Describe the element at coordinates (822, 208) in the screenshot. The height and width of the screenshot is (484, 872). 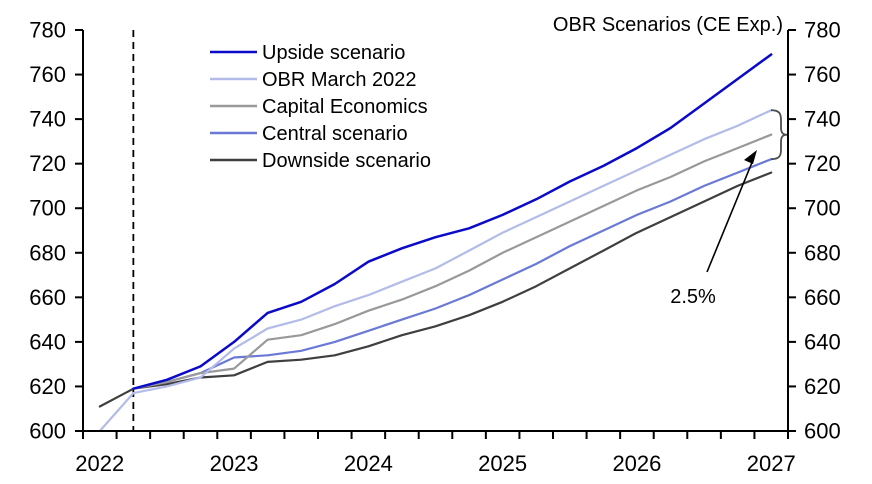
I see `y-tick-label-right: 700` at that location.